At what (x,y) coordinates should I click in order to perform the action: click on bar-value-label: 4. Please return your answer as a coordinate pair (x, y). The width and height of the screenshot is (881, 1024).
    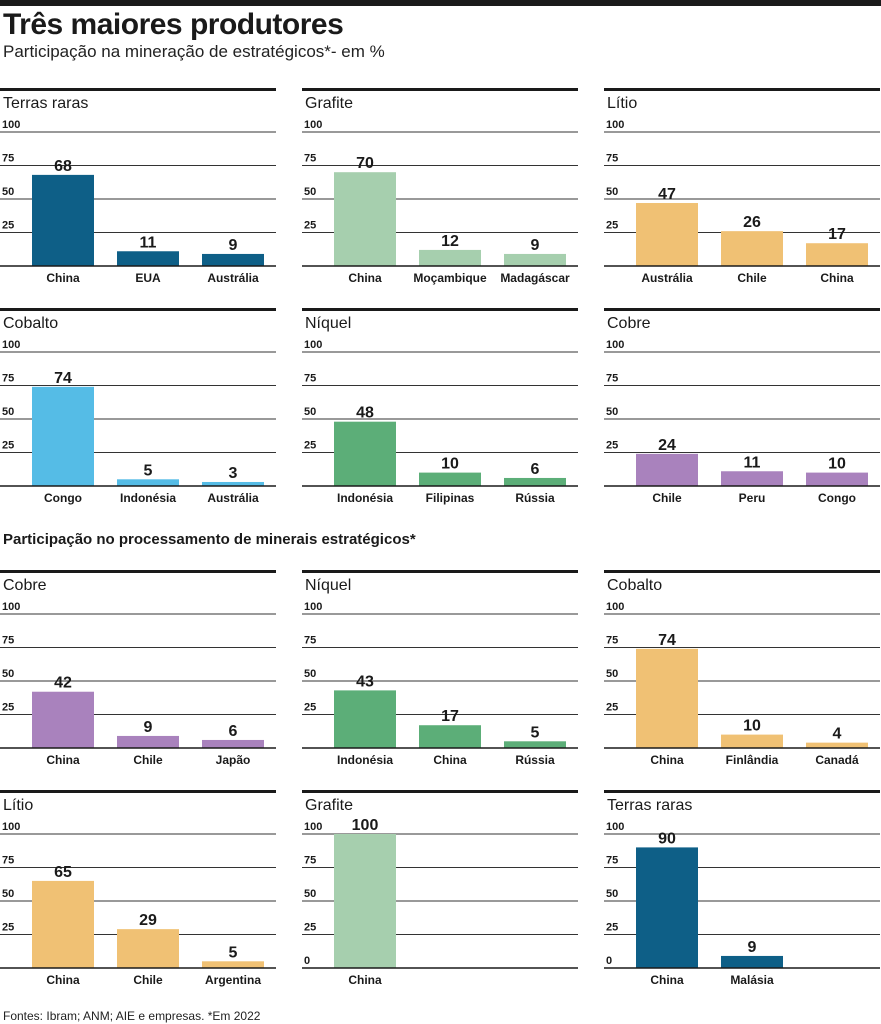
    Looking at the image, I should click on (837, 734).